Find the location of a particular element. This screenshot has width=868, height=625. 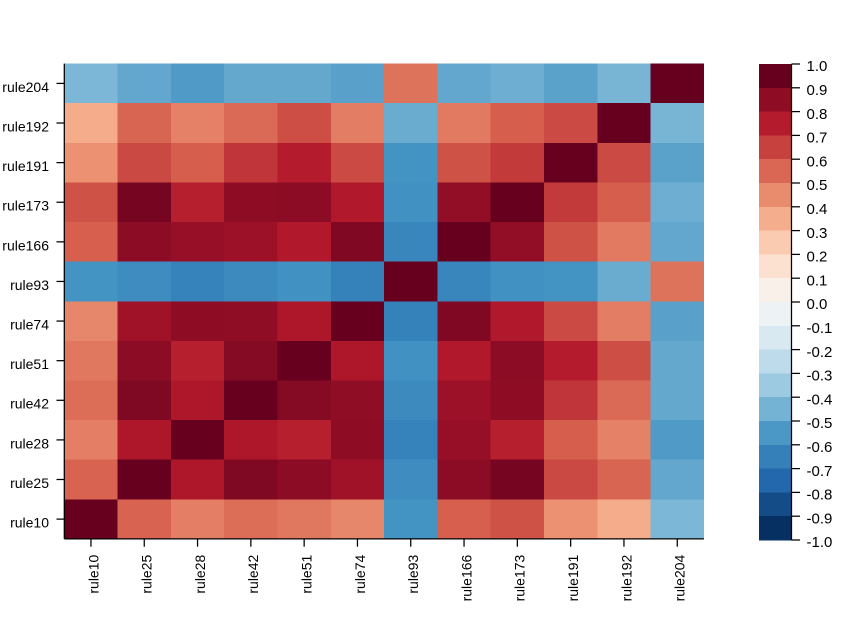

svg-text: 0.5 is located at coordinates (817, 185).